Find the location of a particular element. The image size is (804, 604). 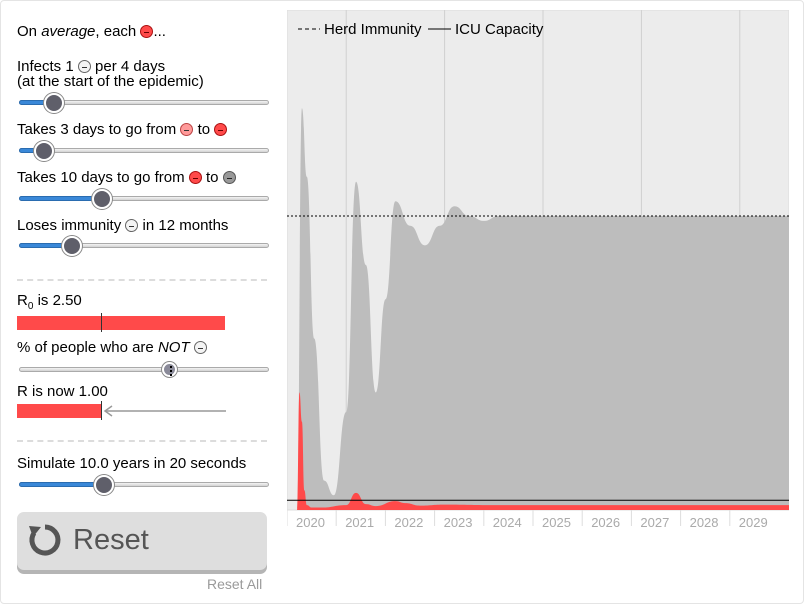

not-immune-label: % of people who are NOT is located at coordinates (112, 348).